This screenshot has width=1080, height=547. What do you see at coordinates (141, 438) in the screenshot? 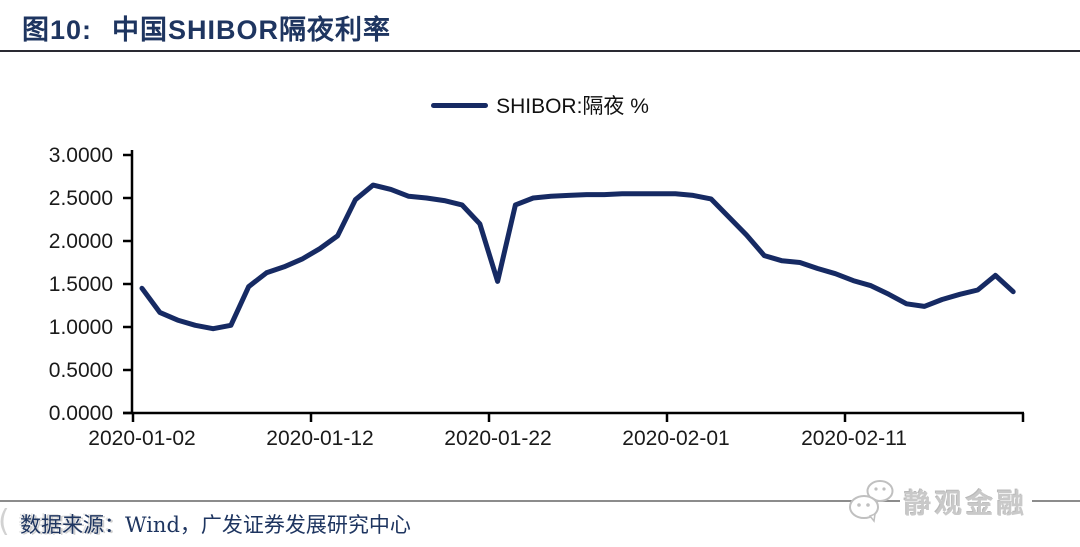
I see `x-tick-label: 2020-01-02` at bounding box center [141, 438].